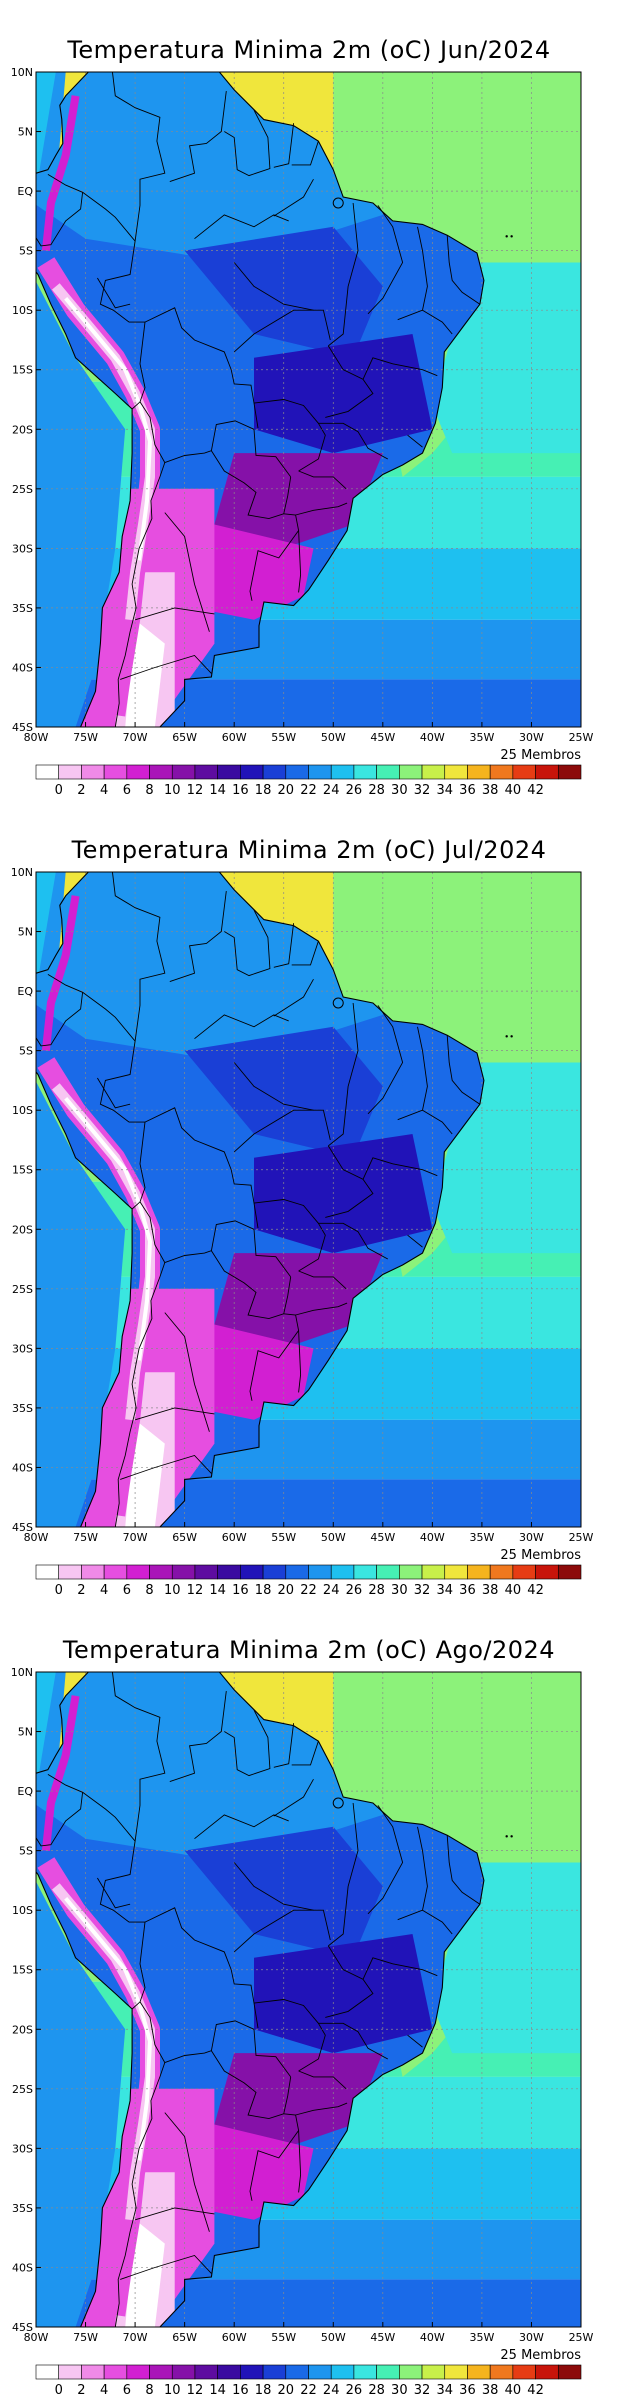 This screenshot has height=2400, width=618. Describe the element at coordinates (149, 790) in the screenshot. I see `colorbar-label: 8` at that location.